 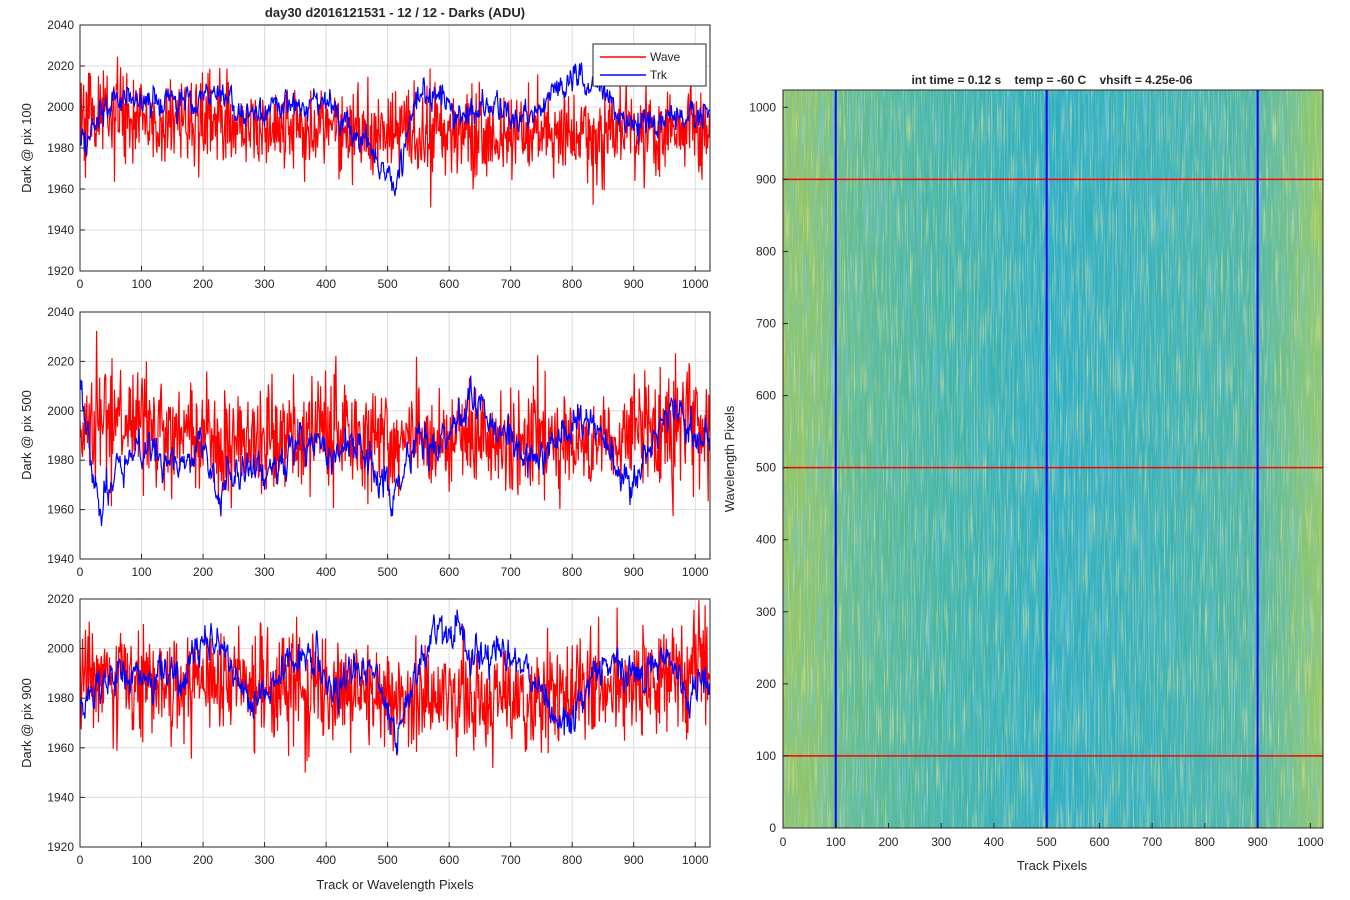 I want to click on heatmap-y-tick-label: 600, so click(x=766, y=396).